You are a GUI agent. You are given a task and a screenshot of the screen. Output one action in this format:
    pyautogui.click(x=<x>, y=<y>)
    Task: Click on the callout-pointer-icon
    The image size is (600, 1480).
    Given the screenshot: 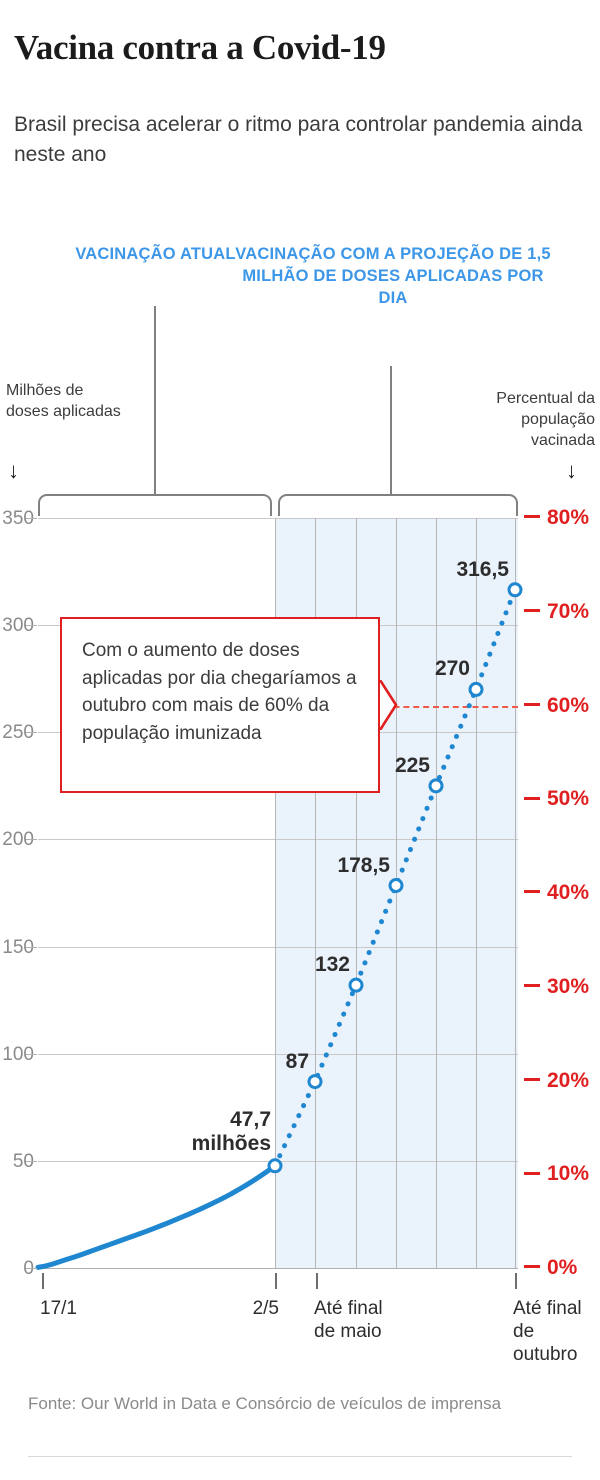 What is the action you would take?
    pyautogui.click(x=389, y=705)
    